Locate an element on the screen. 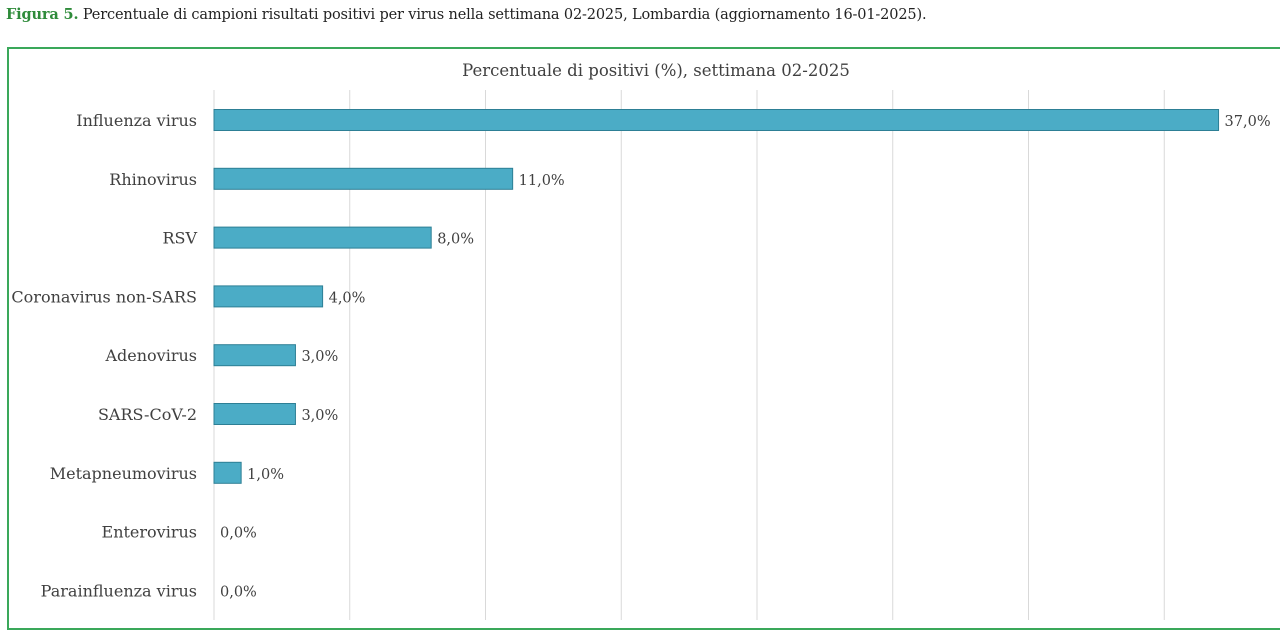  data-label: 11,0% is located at coordinates (542, 181).